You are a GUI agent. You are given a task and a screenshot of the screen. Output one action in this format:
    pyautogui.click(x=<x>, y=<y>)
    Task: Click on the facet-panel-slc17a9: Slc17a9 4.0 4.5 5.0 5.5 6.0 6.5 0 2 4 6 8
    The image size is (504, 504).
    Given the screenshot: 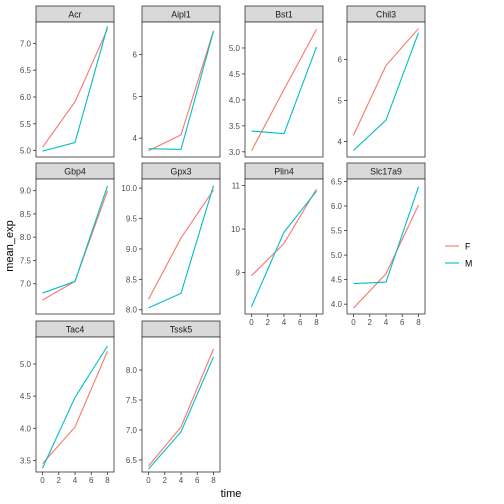 What is the action you would take?
    pyautogui.click(x=378, y=244)
    